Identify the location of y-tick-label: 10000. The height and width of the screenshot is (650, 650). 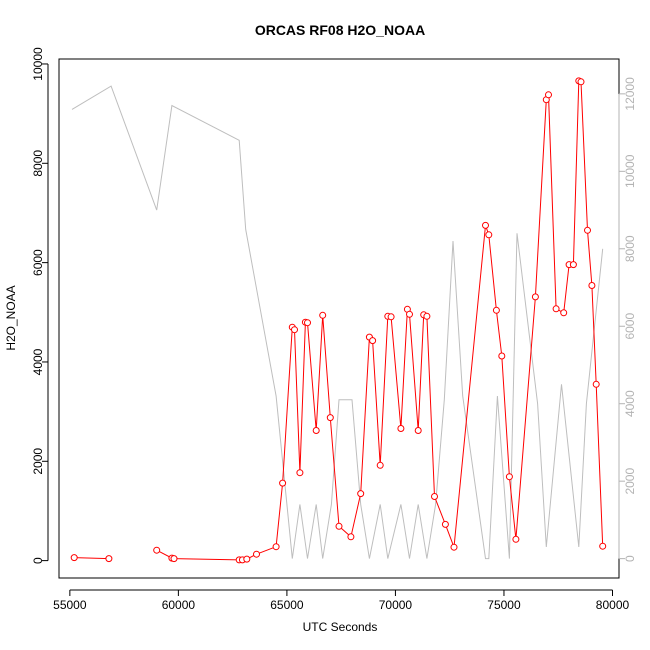
(38, 64).